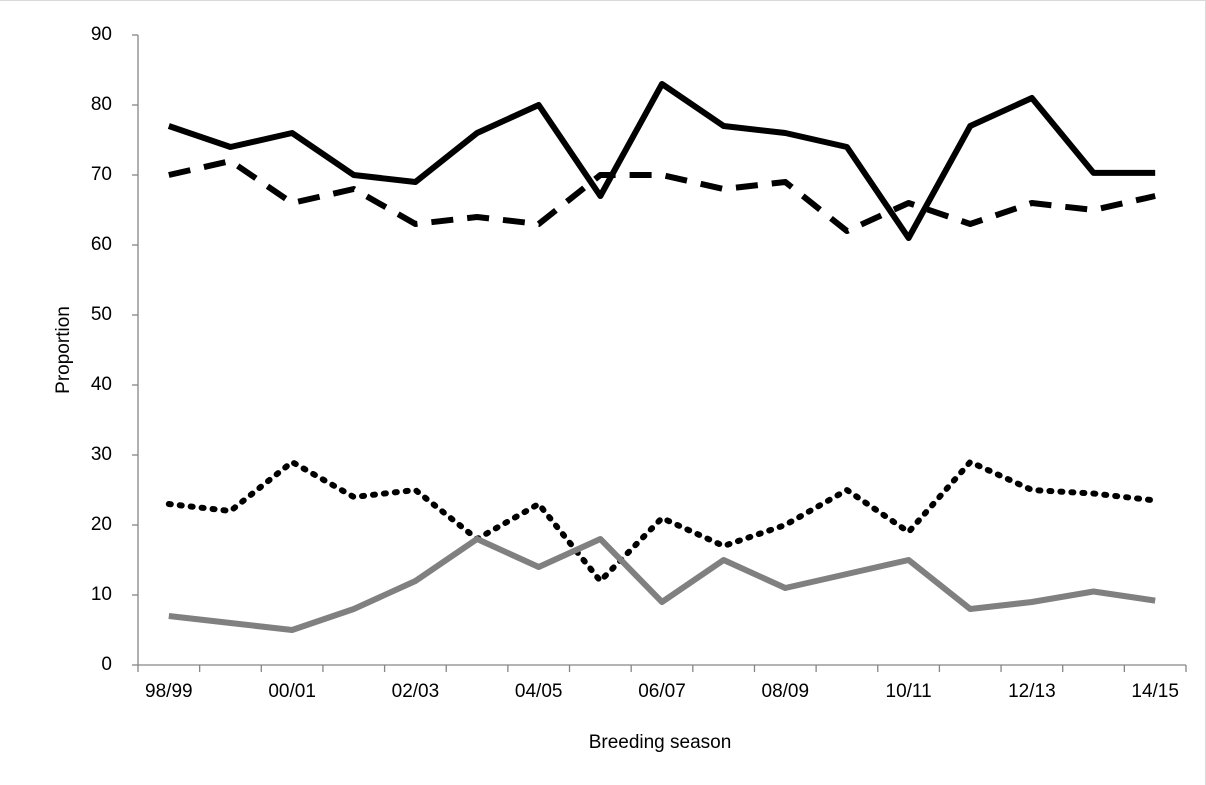 This screenshot has height=785, width=1206. What do you see at coordinates (101, 524) in the screenshot?
I see `y-tick-label: 20` at bounding box center [101, 524].